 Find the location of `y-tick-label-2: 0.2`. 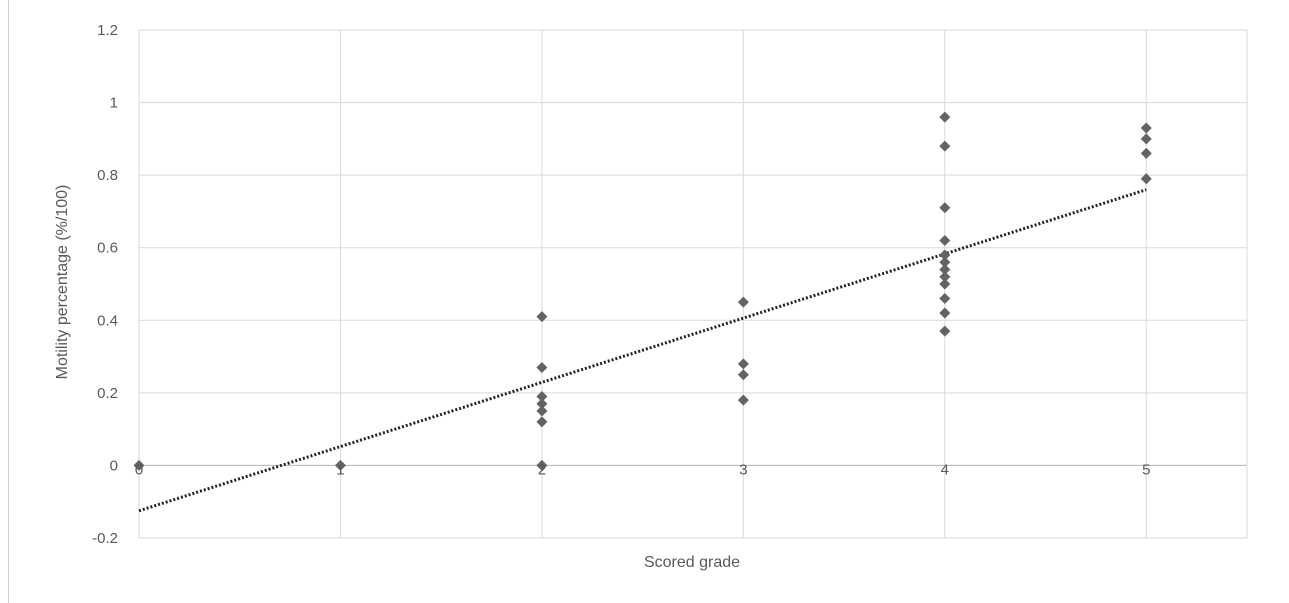

y-tick-label-2: 0.2 is located at coordinates (107, 393).